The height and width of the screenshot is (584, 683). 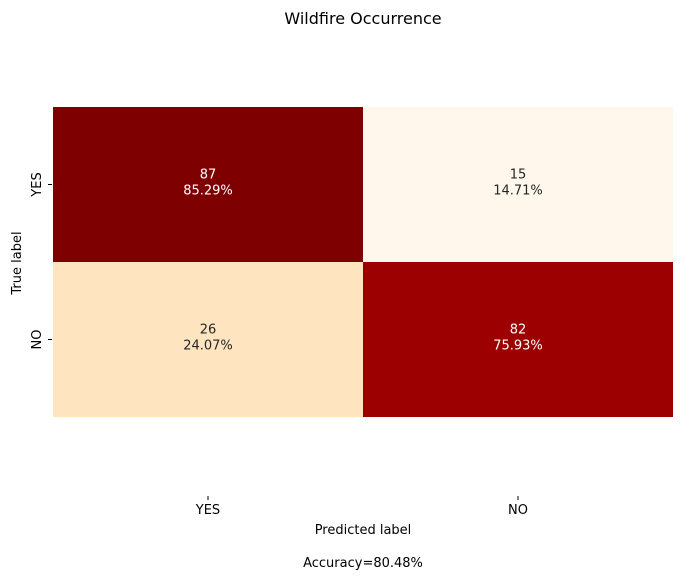 I want to click on y-tick-label: NO, so click(x=37, y=340).